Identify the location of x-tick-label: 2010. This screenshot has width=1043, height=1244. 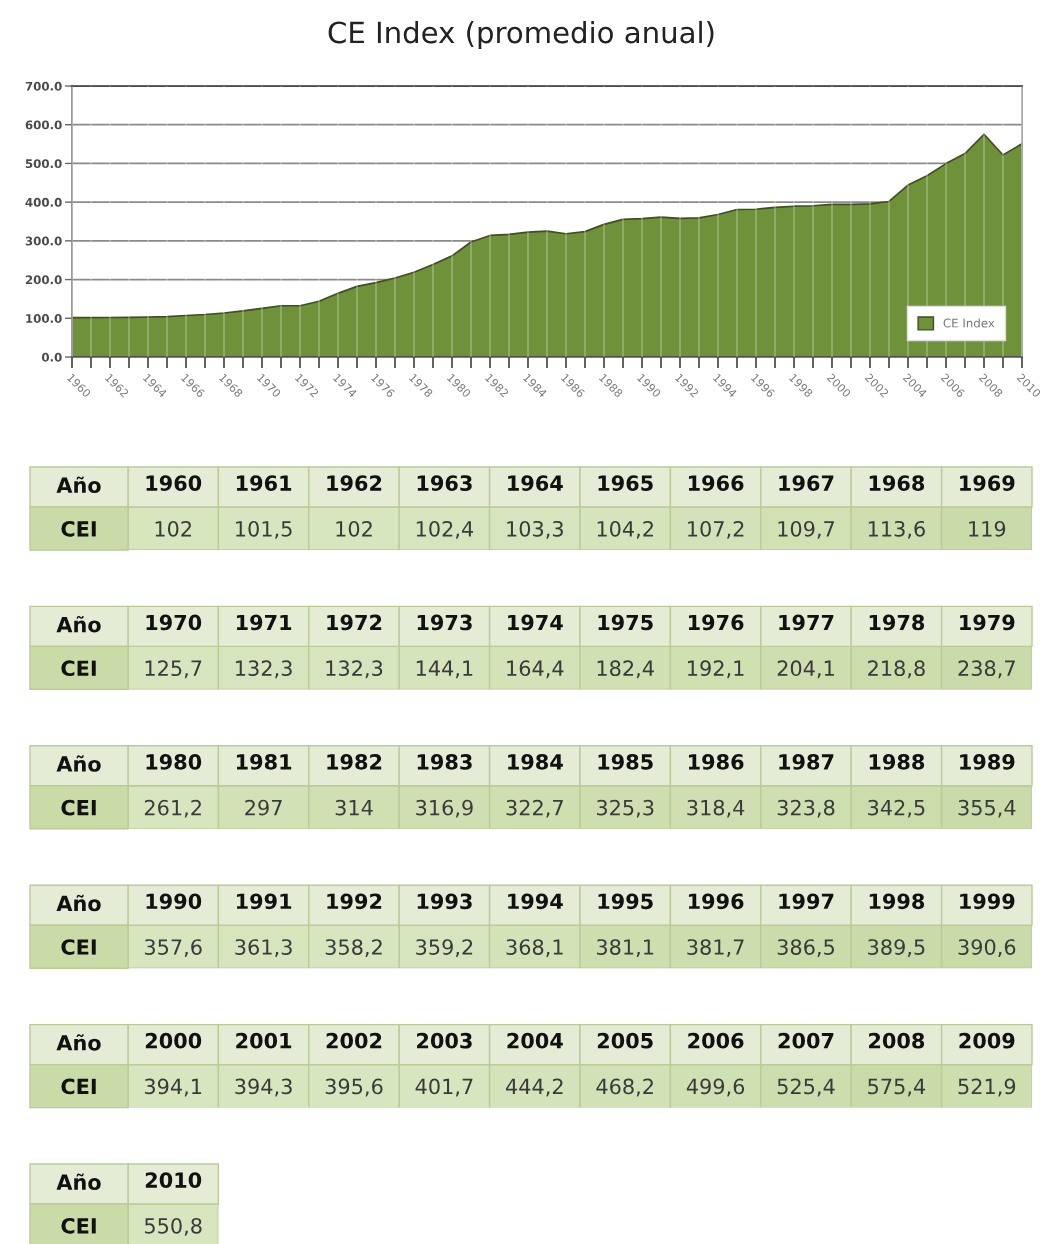
(173, 1180).